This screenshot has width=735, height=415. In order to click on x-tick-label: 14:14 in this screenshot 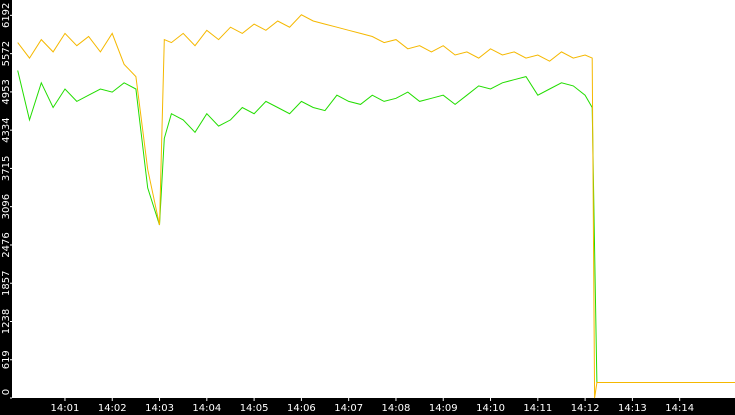, I will do `click(679, 408)`.